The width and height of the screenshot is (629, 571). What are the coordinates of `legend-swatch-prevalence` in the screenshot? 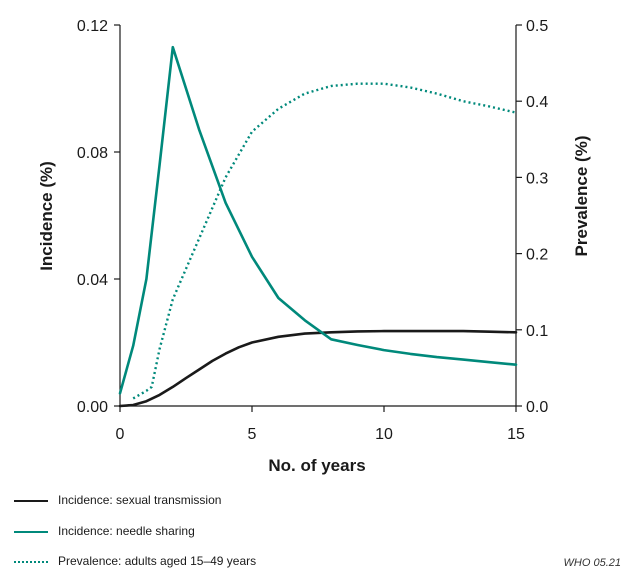 It's located at (31, 562).